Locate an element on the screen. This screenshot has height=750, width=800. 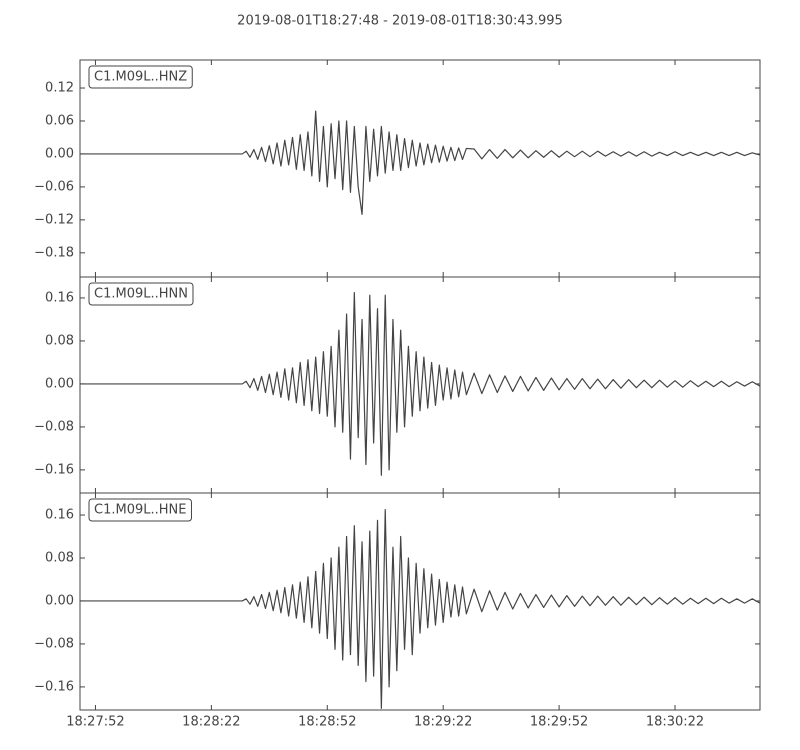
y-tick-label: 0.06 is located at coordinates (59, 120).